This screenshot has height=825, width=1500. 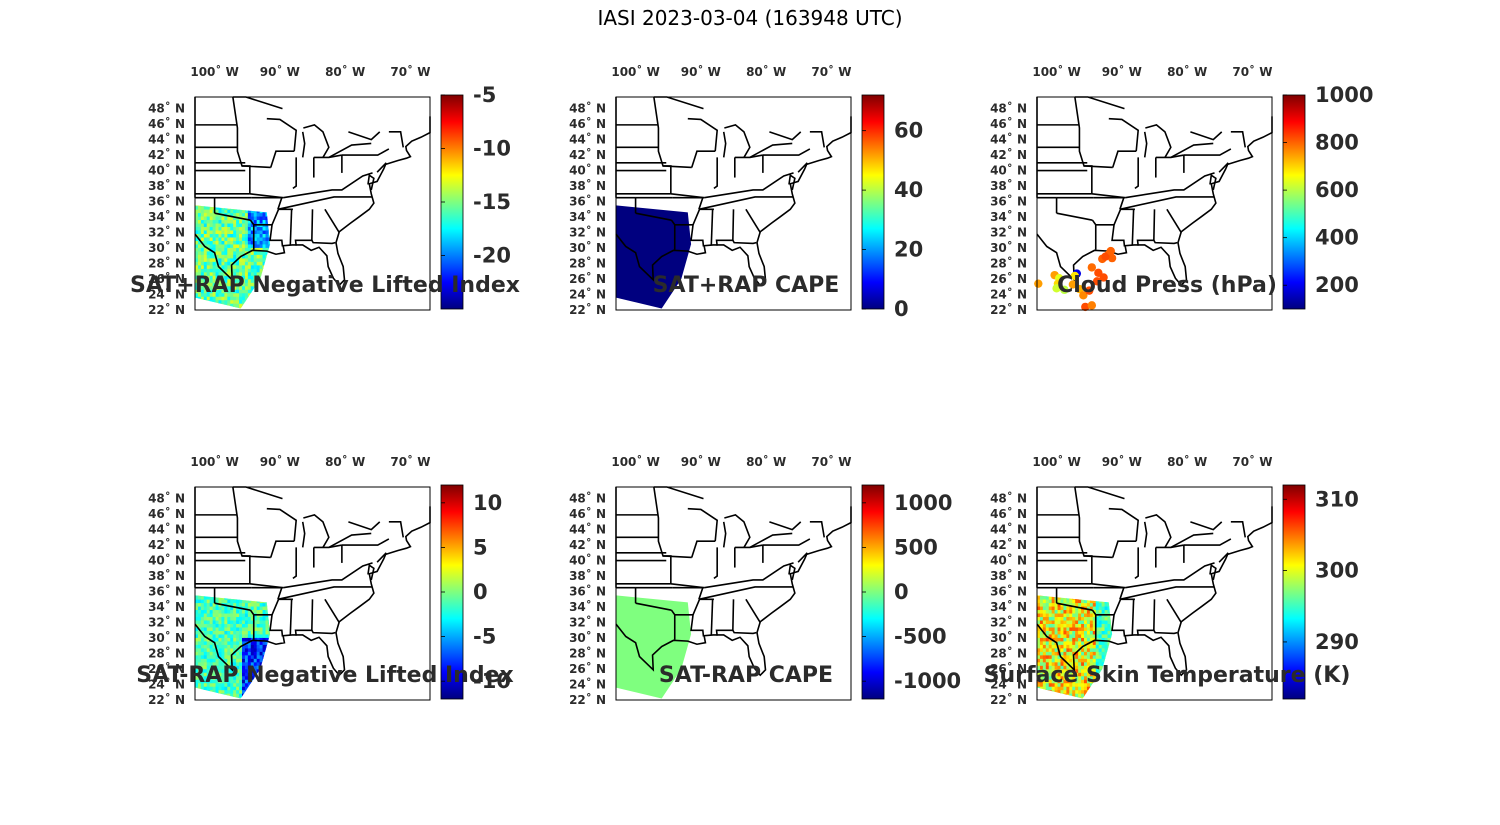 What do you see at coordinates (1337, 642) in the screenshot?
I see `colorbar-tick-label: 290` at bounding box center [1337, 642].